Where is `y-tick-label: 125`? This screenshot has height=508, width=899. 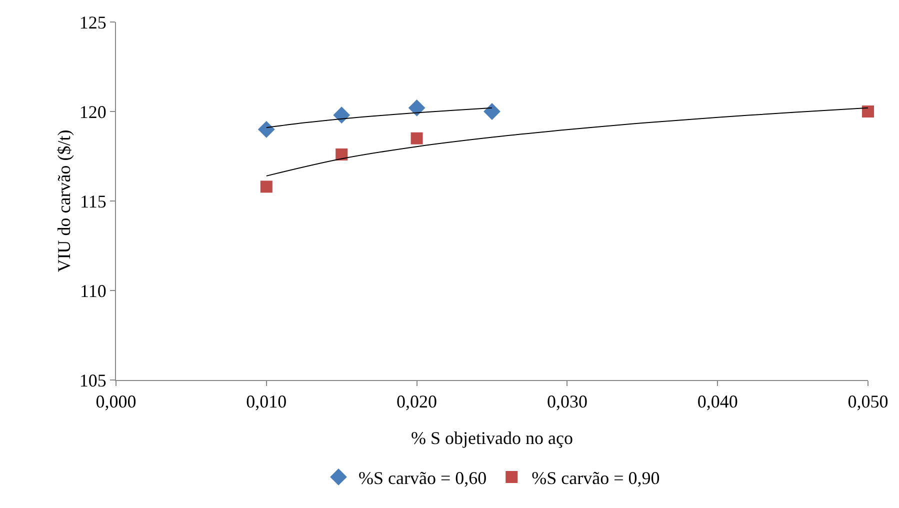
y-tick-label: 125 is located at coordinates (92, 22).